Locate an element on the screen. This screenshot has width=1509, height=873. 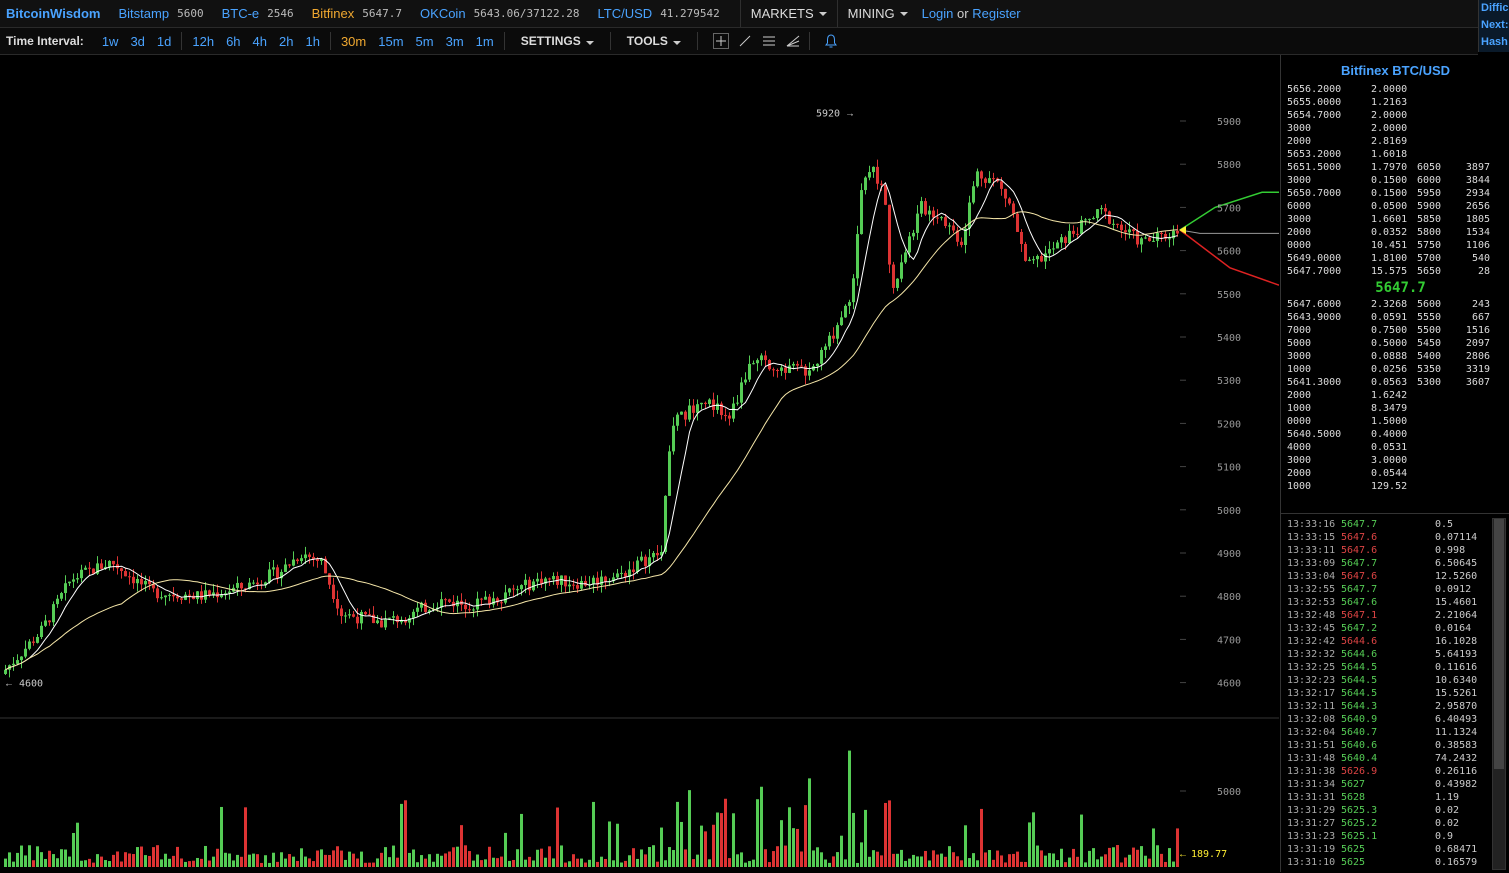
ask-row: 2000 2.8169 is located at coordinates (1395, 141).